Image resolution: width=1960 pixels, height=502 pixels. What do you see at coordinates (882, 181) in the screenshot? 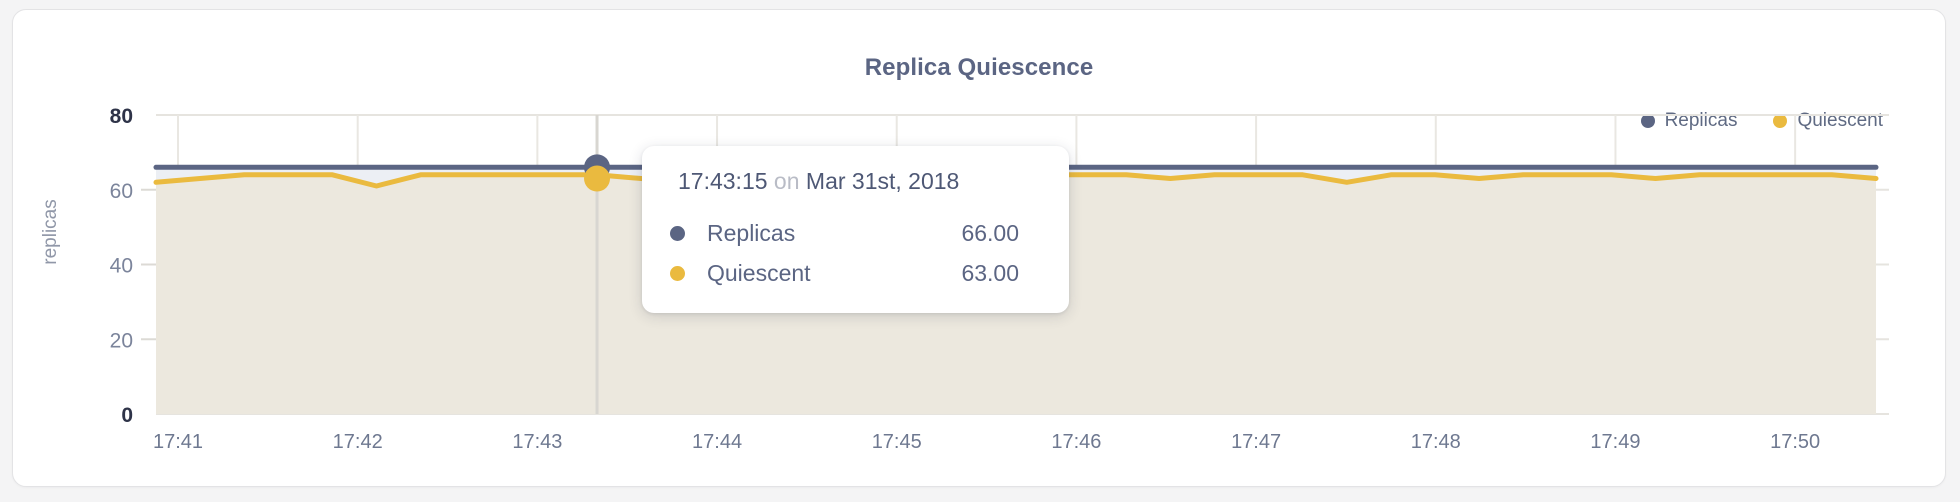
I see `tooltip-date: Mar 31st, 2018` at bounding box center [882, 181].